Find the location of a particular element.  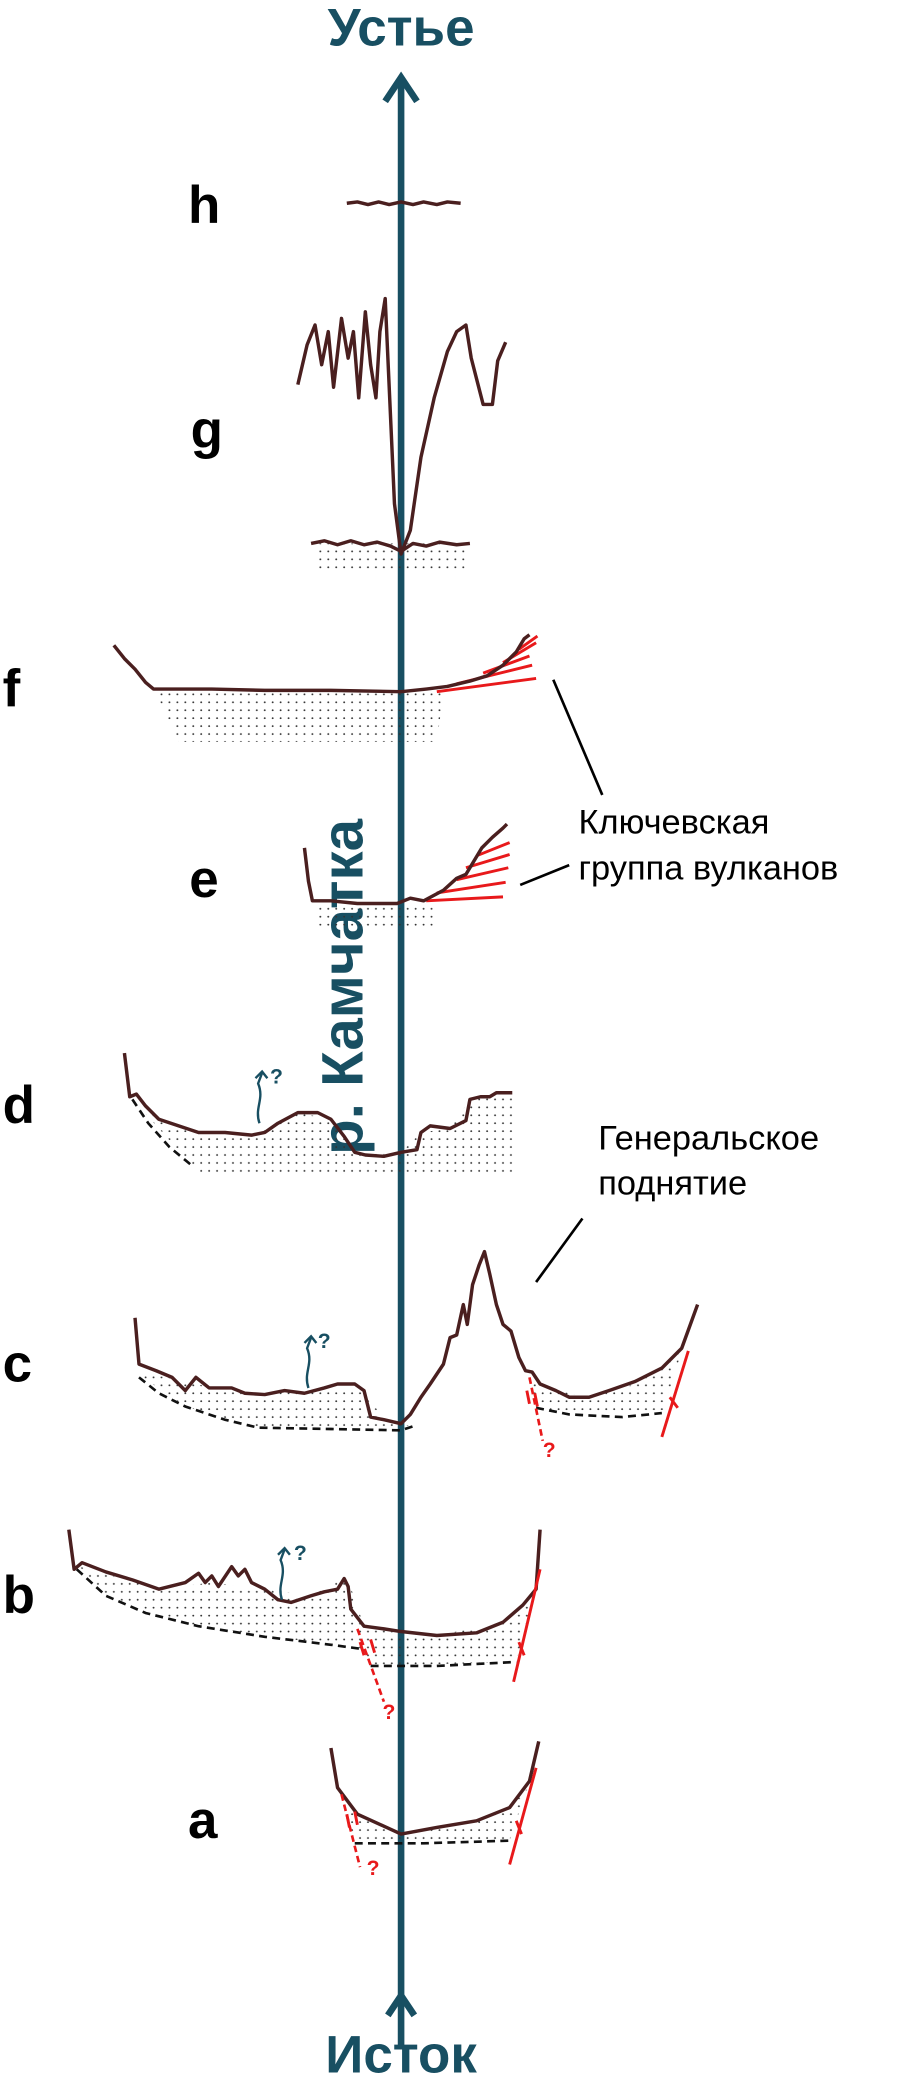

profile-label-h: h is located at coordinates (204, 205).